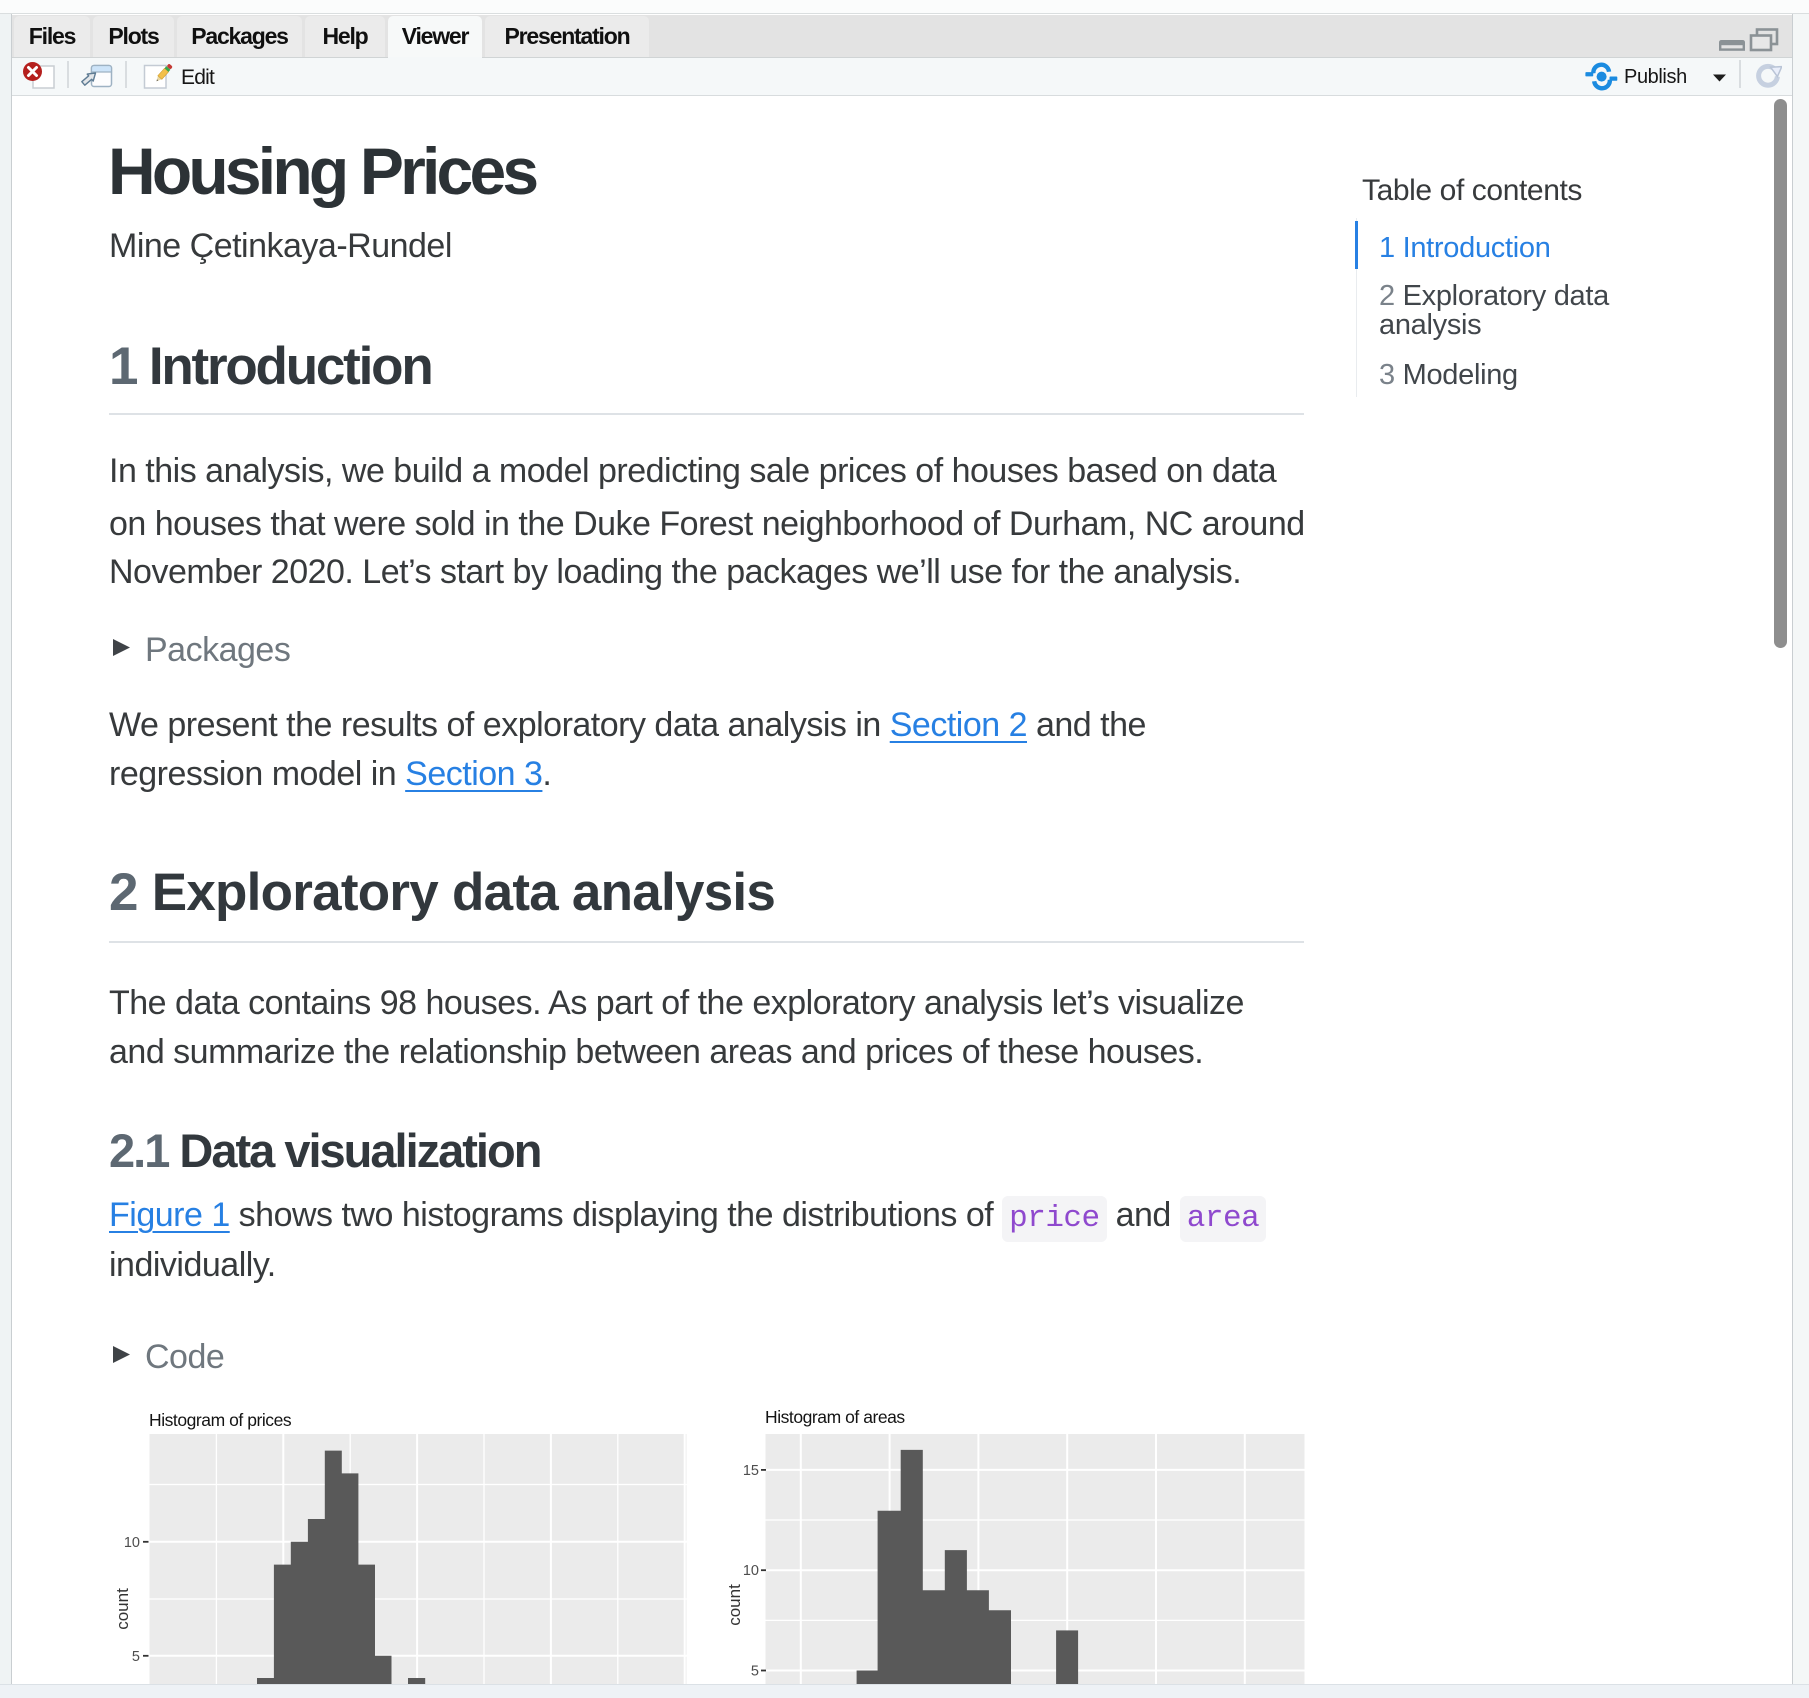  What do you see at coordinates (220, 1420) in the screenshot?
I see `svg-text: Histogram of prices` at bounding box center [220, 1420].